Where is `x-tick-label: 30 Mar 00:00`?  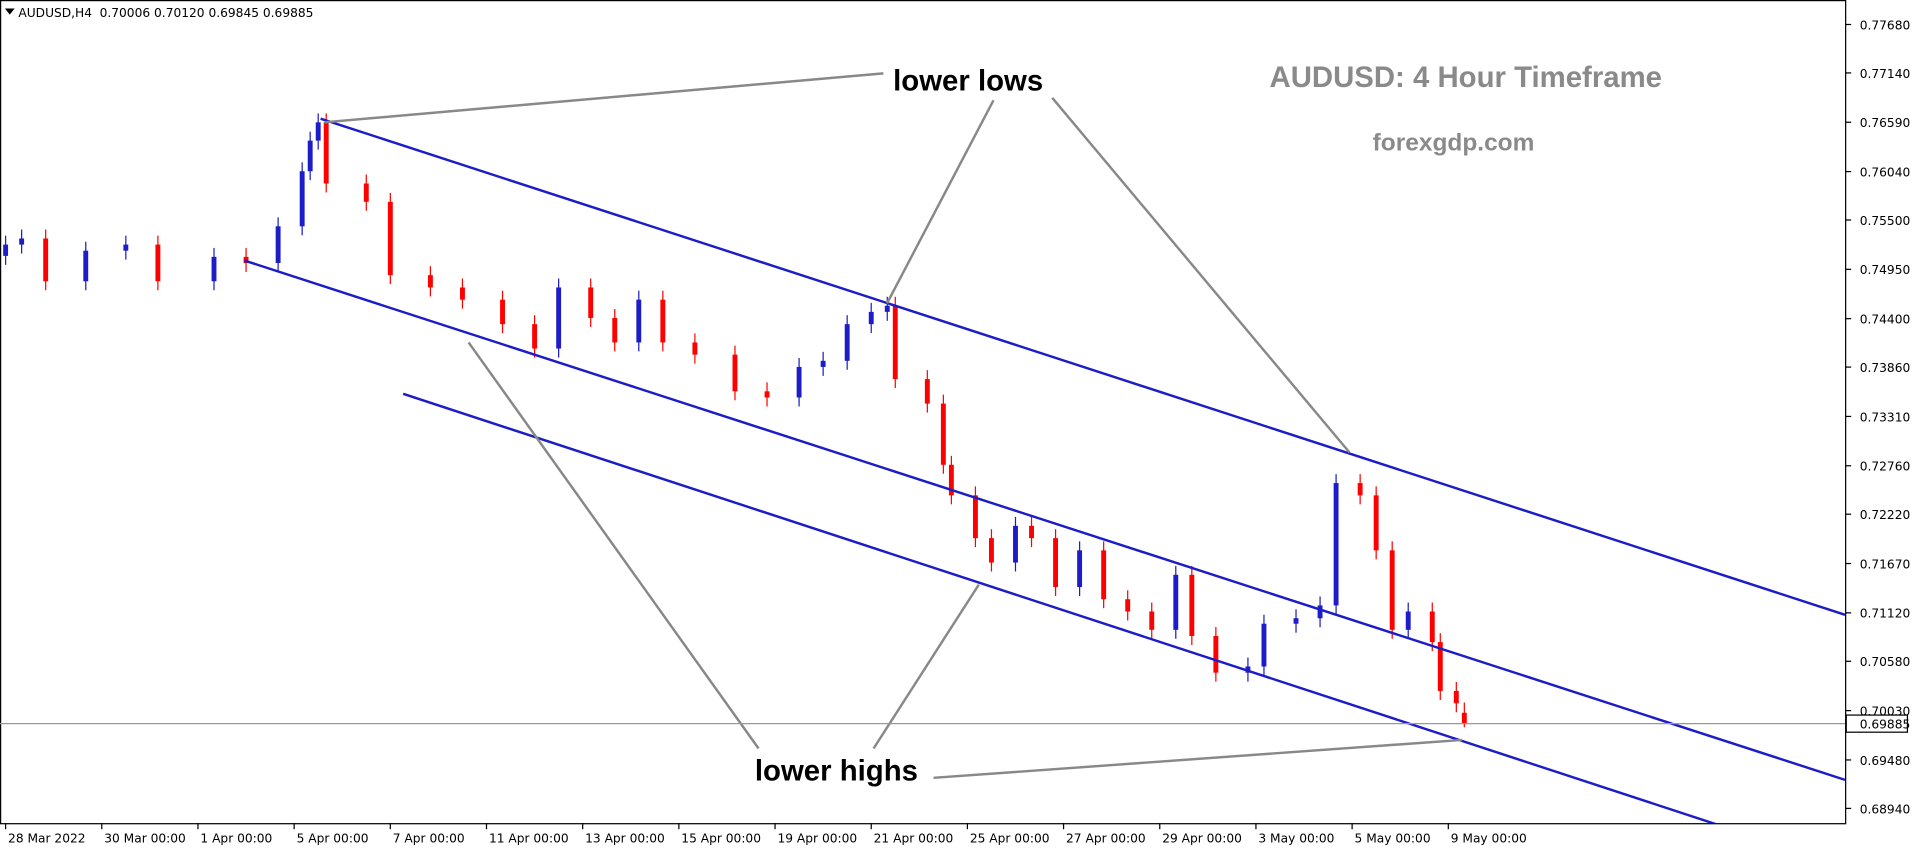 x-tick-label: 30 Mar 00:00 is located at coordinates (145, 839).